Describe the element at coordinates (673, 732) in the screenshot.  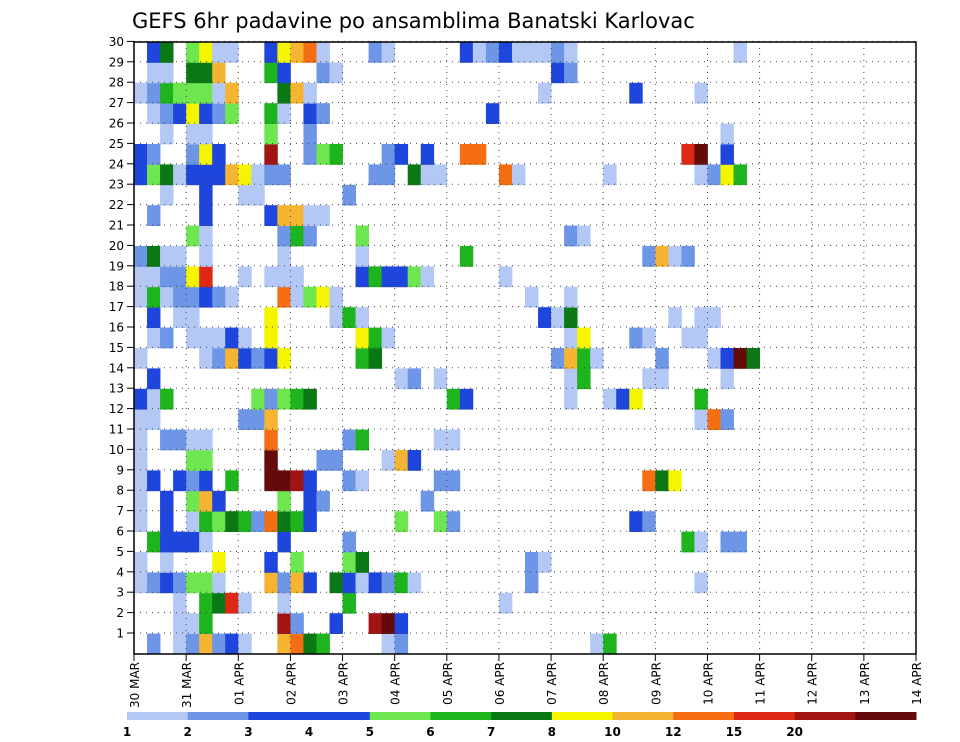
I see `colorbar-label: 12` at that location.